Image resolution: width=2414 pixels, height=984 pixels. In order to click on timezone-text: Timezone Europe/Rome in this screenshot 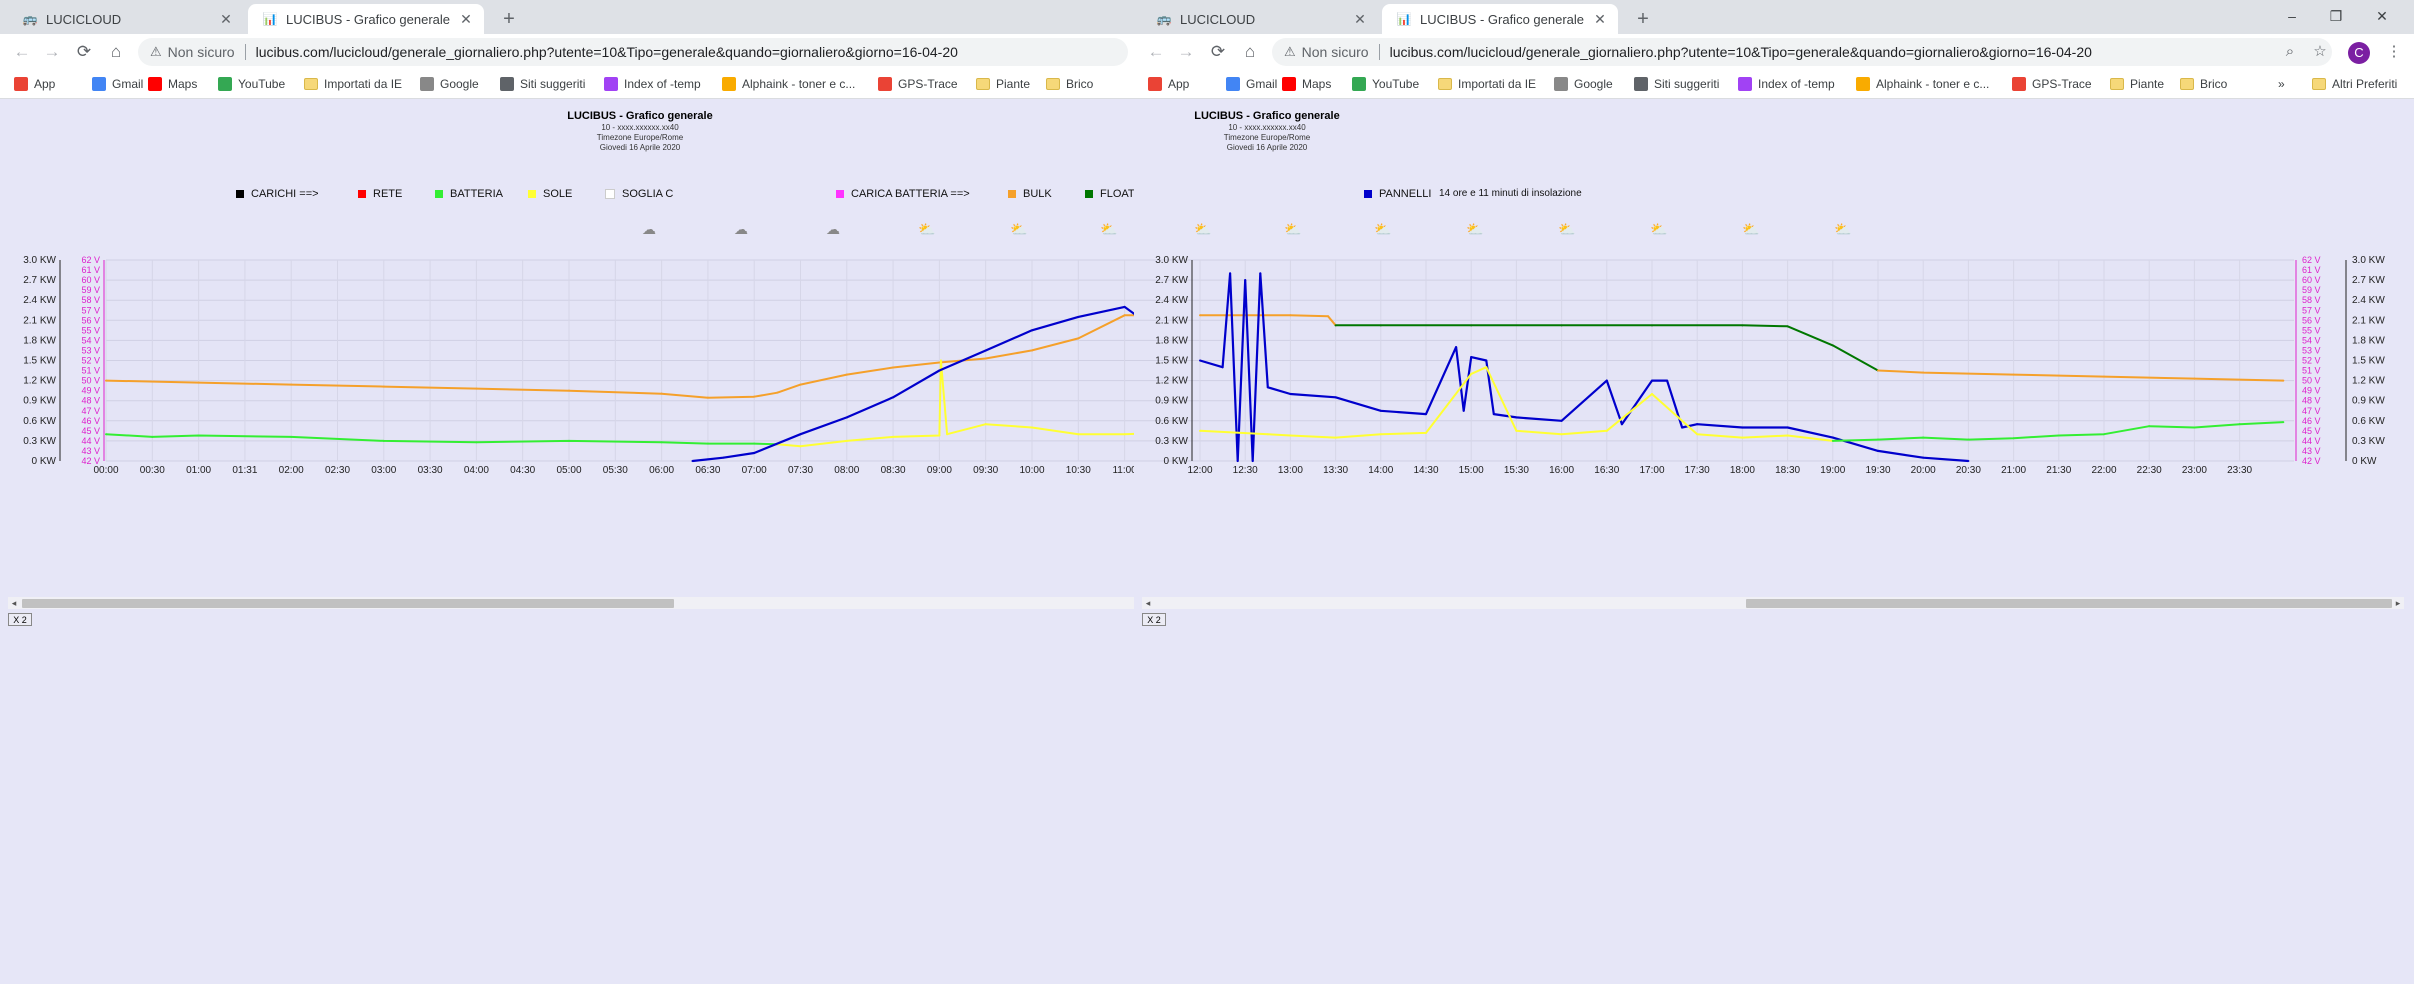, I will do `click(1267, 137)`.